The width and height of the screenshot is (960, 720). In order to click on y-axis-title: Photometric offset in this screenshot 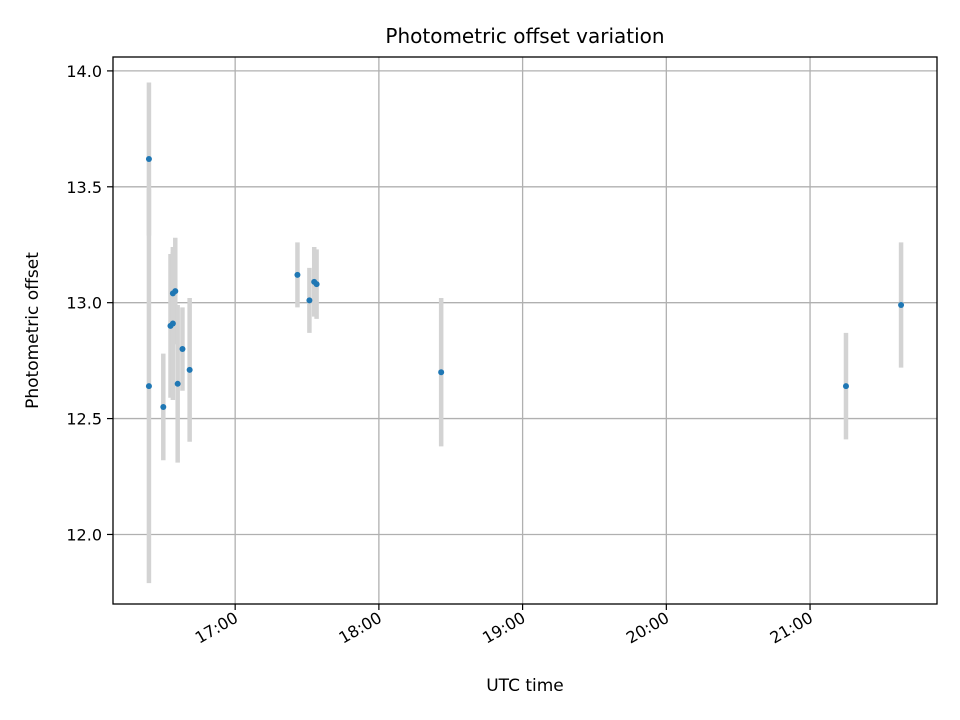, I will do `click(33, 330)`.